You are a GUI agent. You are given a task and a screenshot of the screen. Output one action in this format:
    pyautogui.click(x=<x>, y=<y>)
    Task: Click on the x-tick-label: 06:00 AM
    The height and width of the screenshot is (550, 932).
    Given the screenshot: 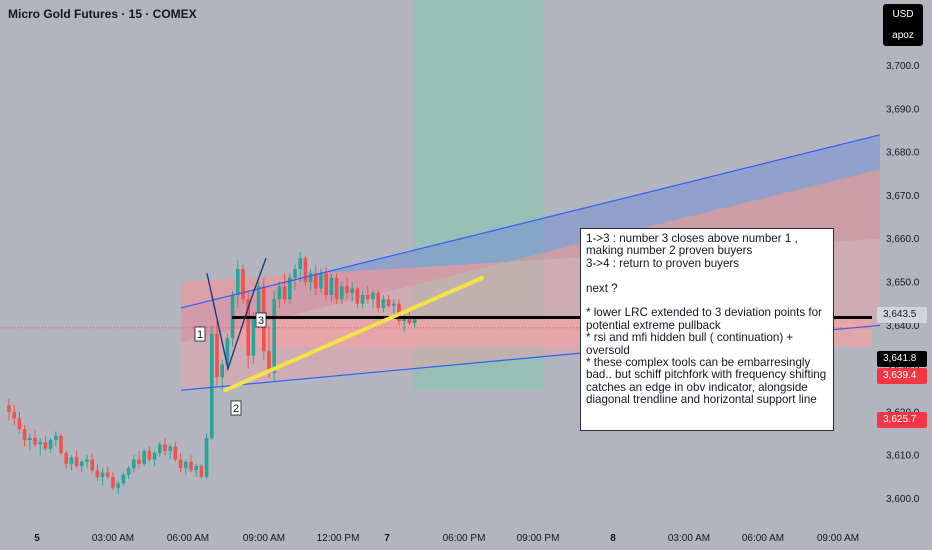 What is the action you would take?
    pyautogui.click(x=763, y=538)
    